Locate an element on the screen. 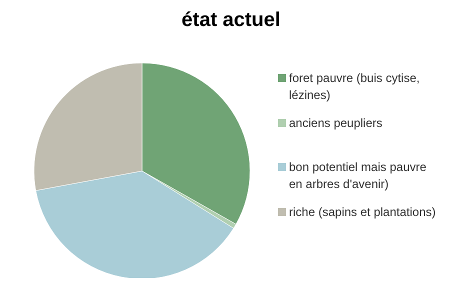  legend-label: foret pauvre (buis cytise, lézines) is located at coordinates (355, 87).